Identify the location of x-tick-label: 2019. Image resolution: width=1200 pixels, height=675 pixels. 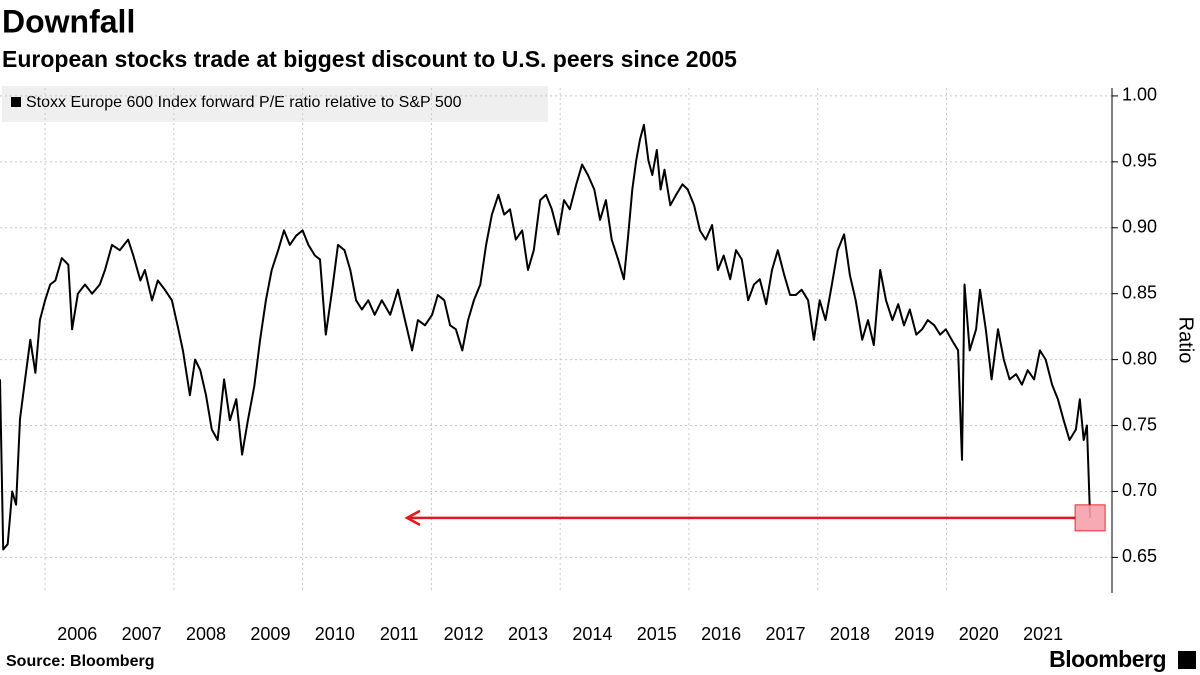
(914, 634).